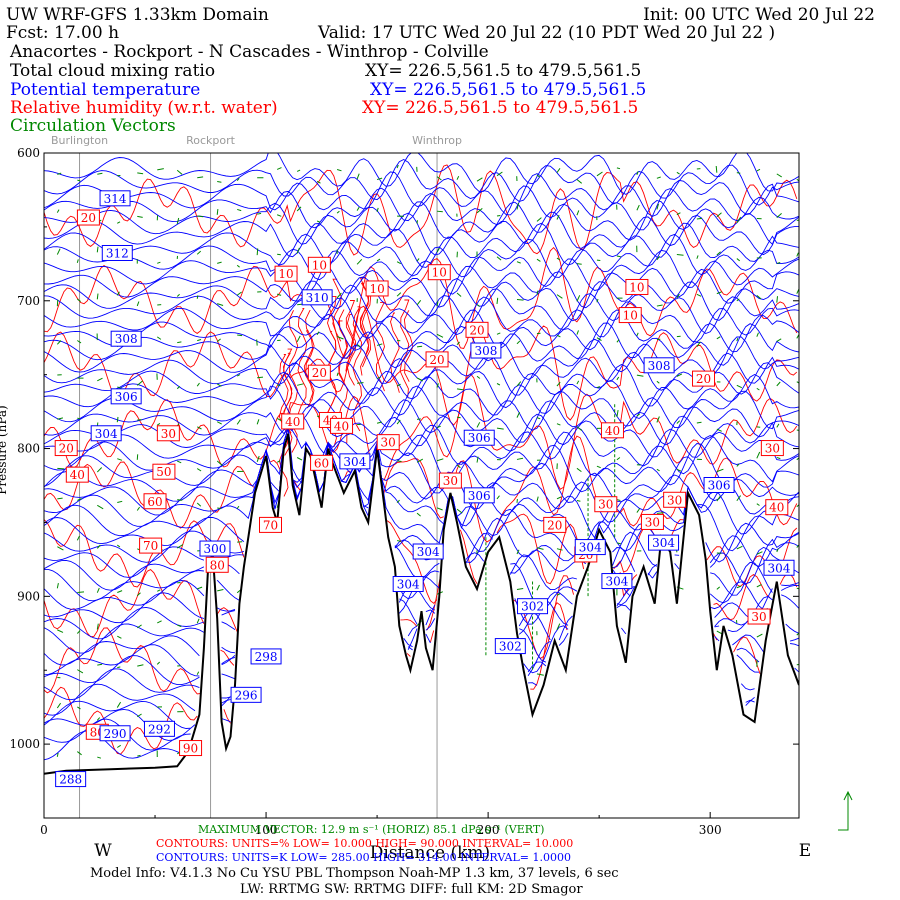 The width and height of the screenshot is (900, 900). Describe the element at coordinates (115, 198) in the screenshot. I see `theta-label: 314` at that location.